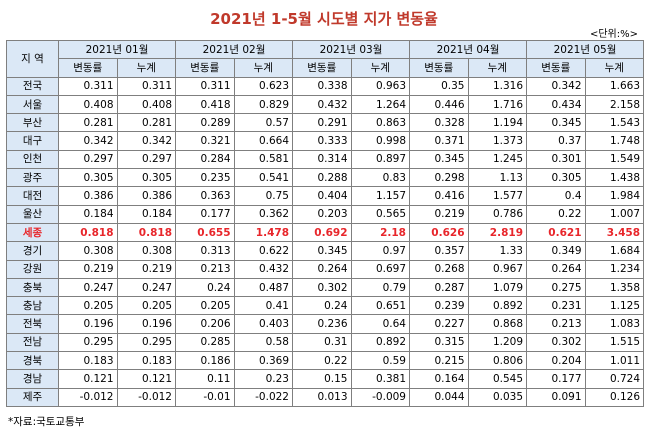 The height and width of the screenshot is (435, 648). I want to click on cumulative-cell: 0.622, so click(263, 251).